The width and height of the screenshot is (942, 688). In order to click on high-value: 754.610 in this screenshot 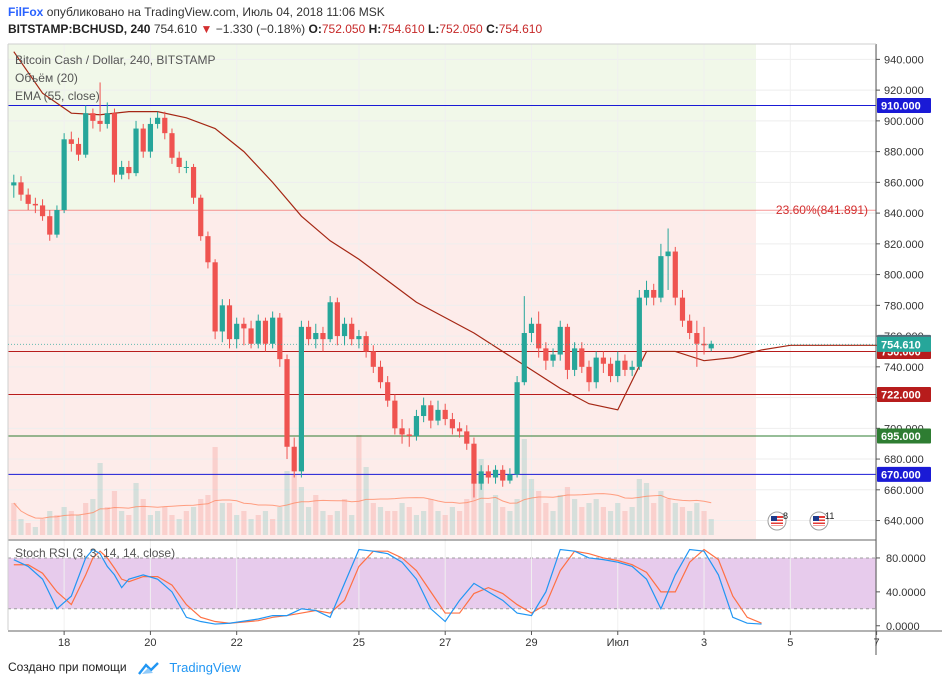, I will do `click(403, 29)`.